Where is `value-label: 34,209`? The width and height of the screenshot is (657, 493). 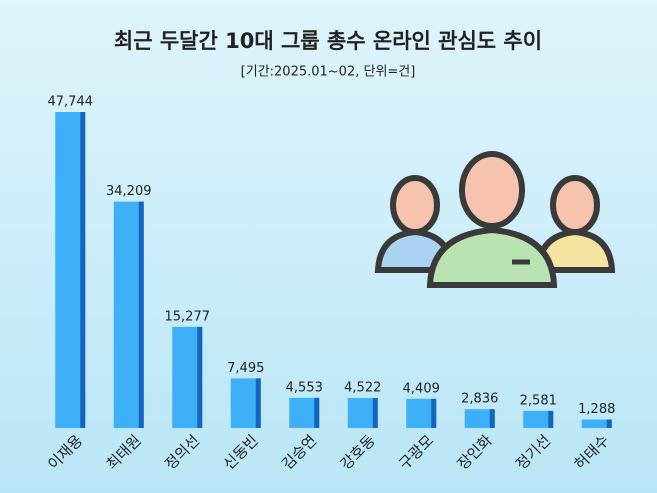 value-label: 34,209 is located at coordinates (129, 191).